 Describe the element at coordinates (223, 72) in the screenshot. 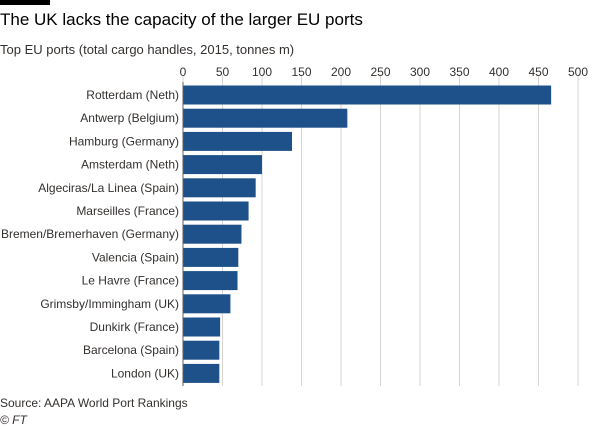

I see `x-tick-label: 50` at that location.